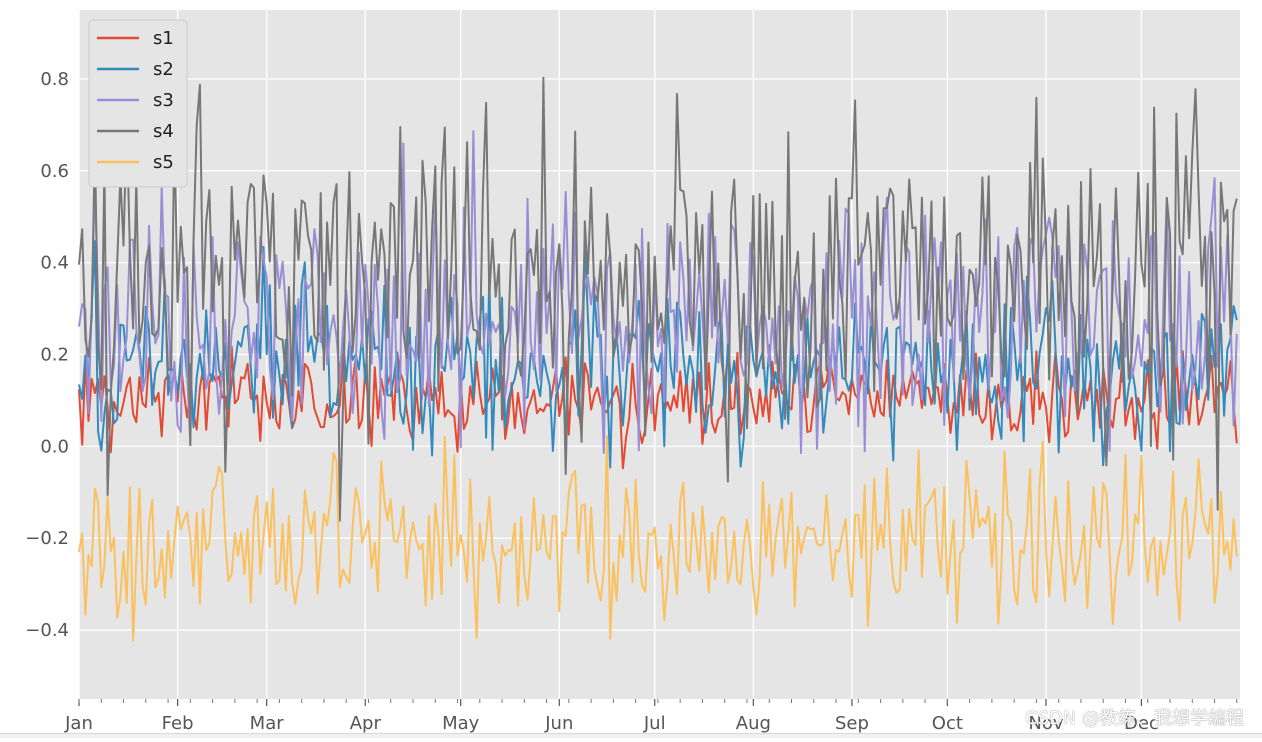 The height and width of the screenshot is (742, 1262). I want to click on legend: s1 s2 s3 s4 s5, so click(138, 103).